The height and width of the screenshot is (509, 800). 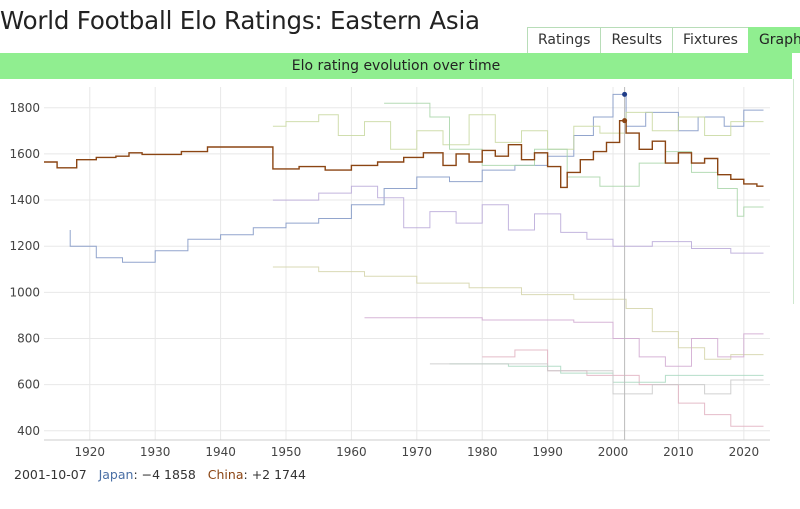 I want to click on x-tick-label: 1960, so click(x=351, y=452).